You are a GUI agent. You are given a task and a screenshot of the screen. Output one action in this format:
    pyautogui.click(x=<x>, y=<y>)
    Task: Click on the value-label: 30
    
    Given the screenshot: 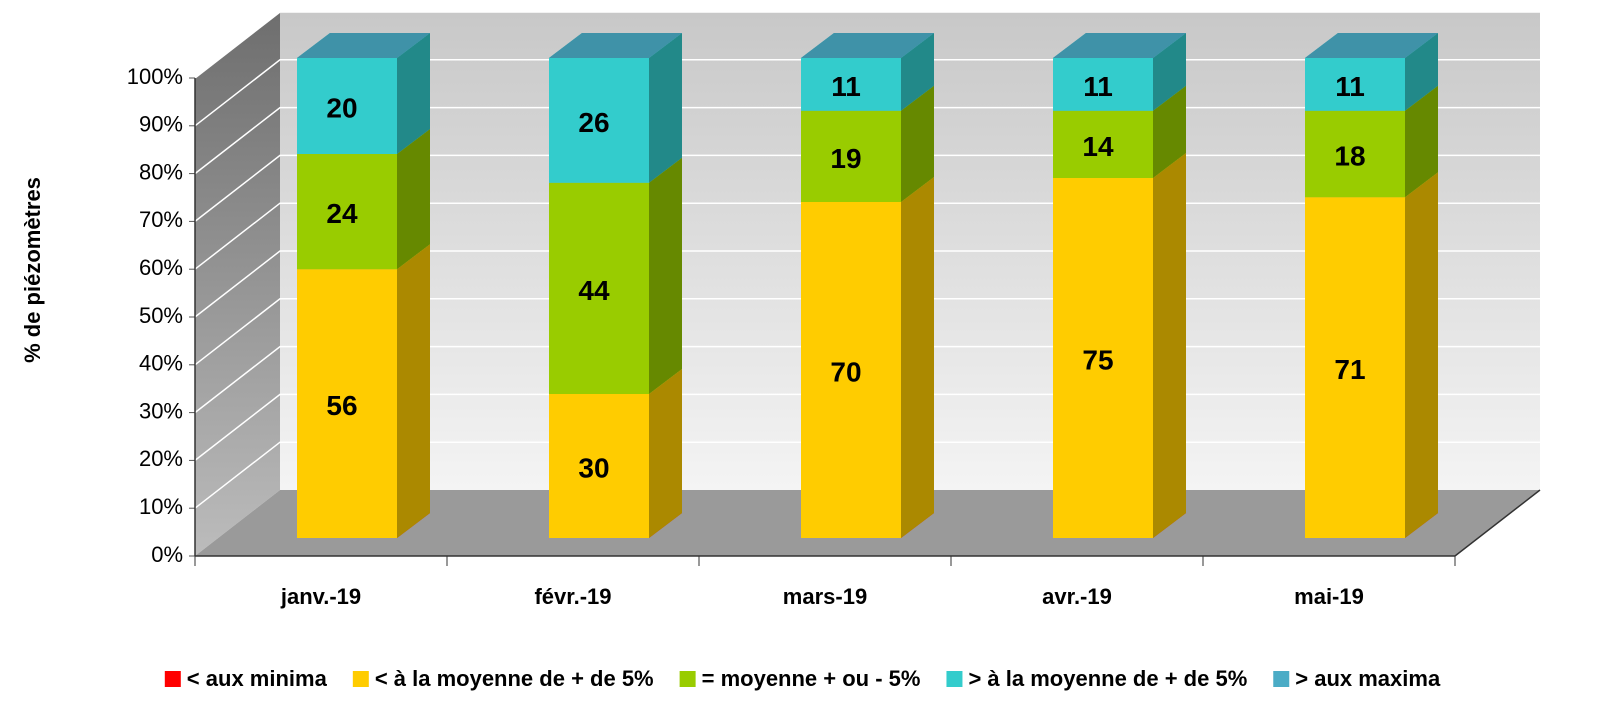 What is the action you would take?
    pyautogui.click(x=593, y=467)
    